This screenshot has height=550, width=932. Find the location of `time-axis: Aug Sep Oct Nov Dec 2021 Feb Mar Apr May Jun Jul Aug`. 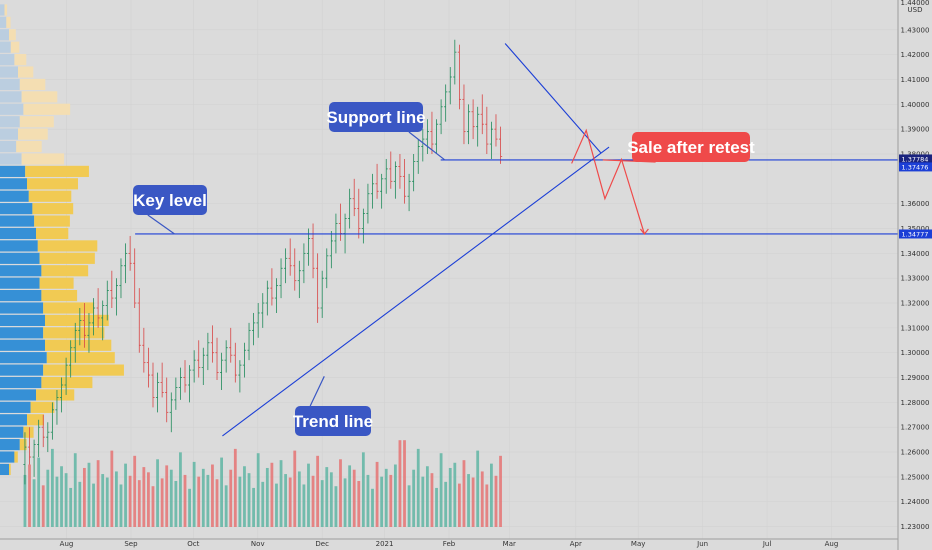

time-axis: Aug Sep Oct Nov Dec 2021 Feb Mar Apr May Jun Jul Aug is located at coordinates (449, 544).